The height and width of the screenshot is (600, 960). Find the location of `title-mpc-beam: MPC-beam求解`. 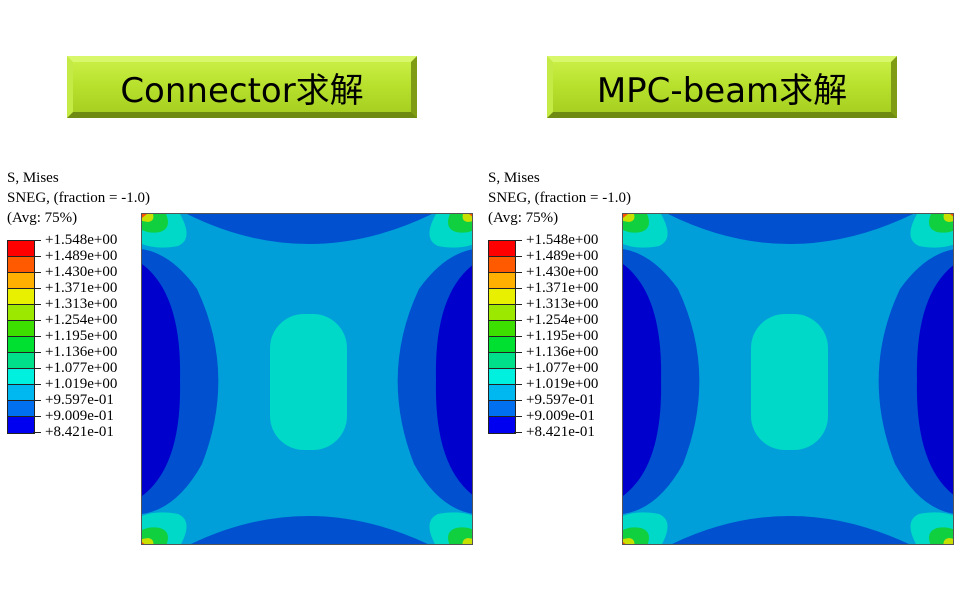

title-mpc-beam: MPC-beam求解 is located at coordinates (722, 87).